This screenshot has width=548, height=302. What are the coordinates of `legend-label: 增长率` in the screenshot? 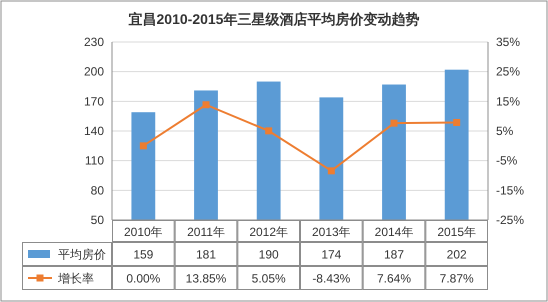 It's located at (75, 279).